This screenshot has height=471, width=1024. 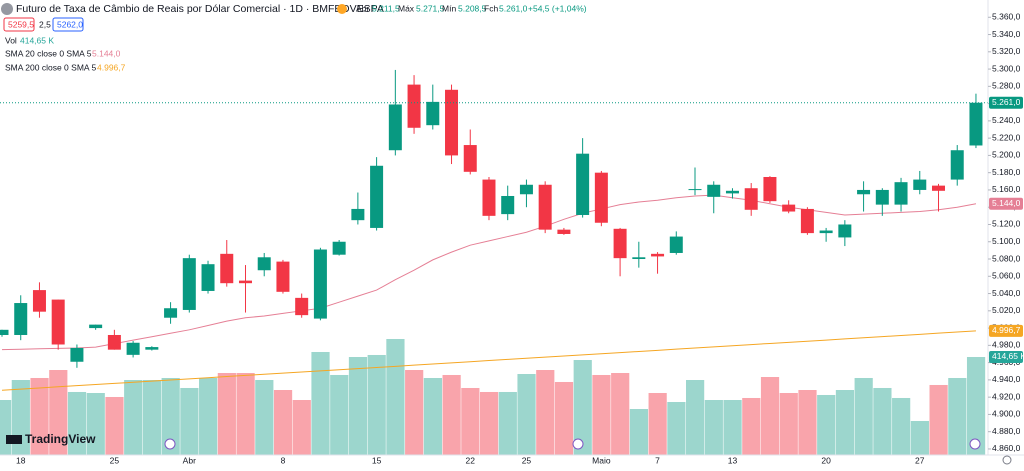 What do you see at coordinates (1006, 345) in the screenshot?
I see `y-tick-label: 4.980,0` at bounding box center [1006, 345].